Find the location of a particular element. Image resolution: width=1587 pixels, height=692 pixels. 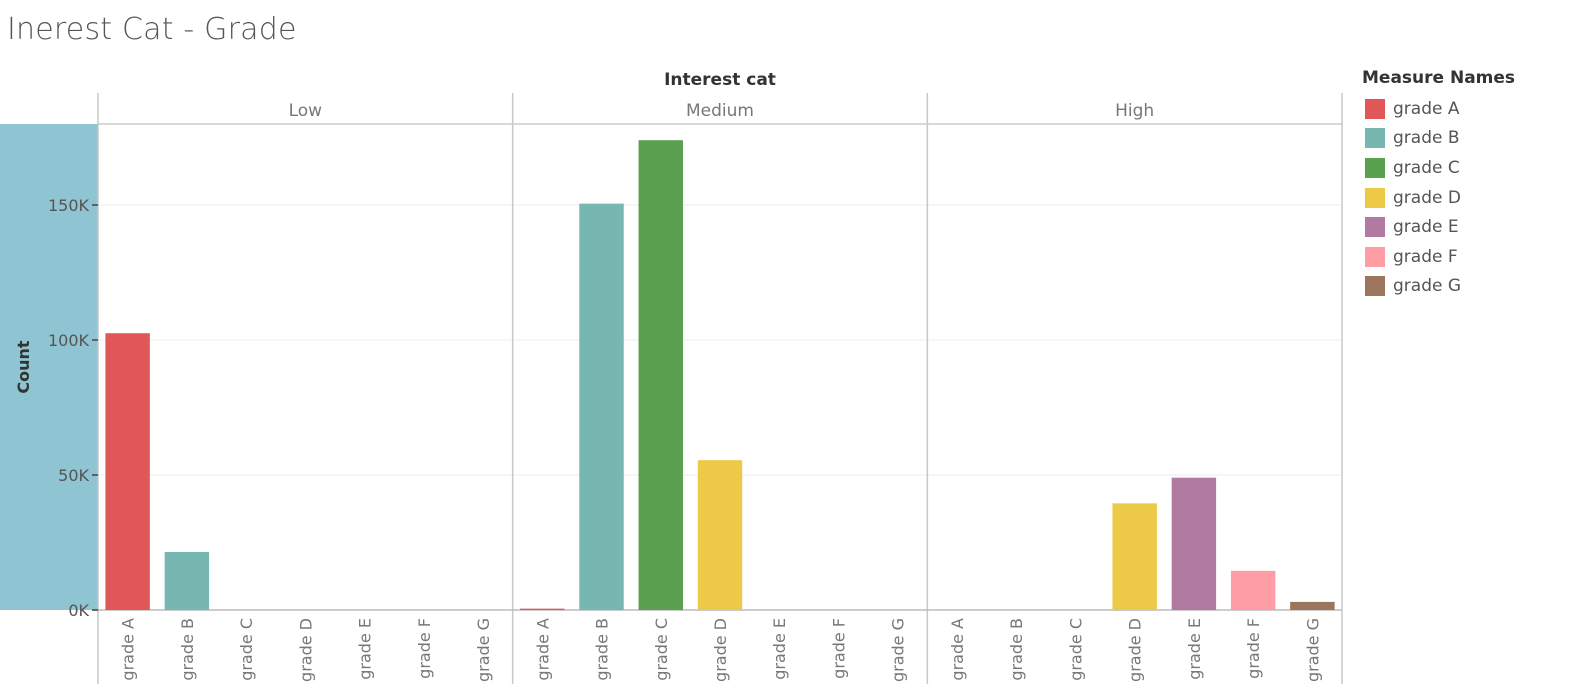

legend-label: grade A is located at coordinates (1426, 108).